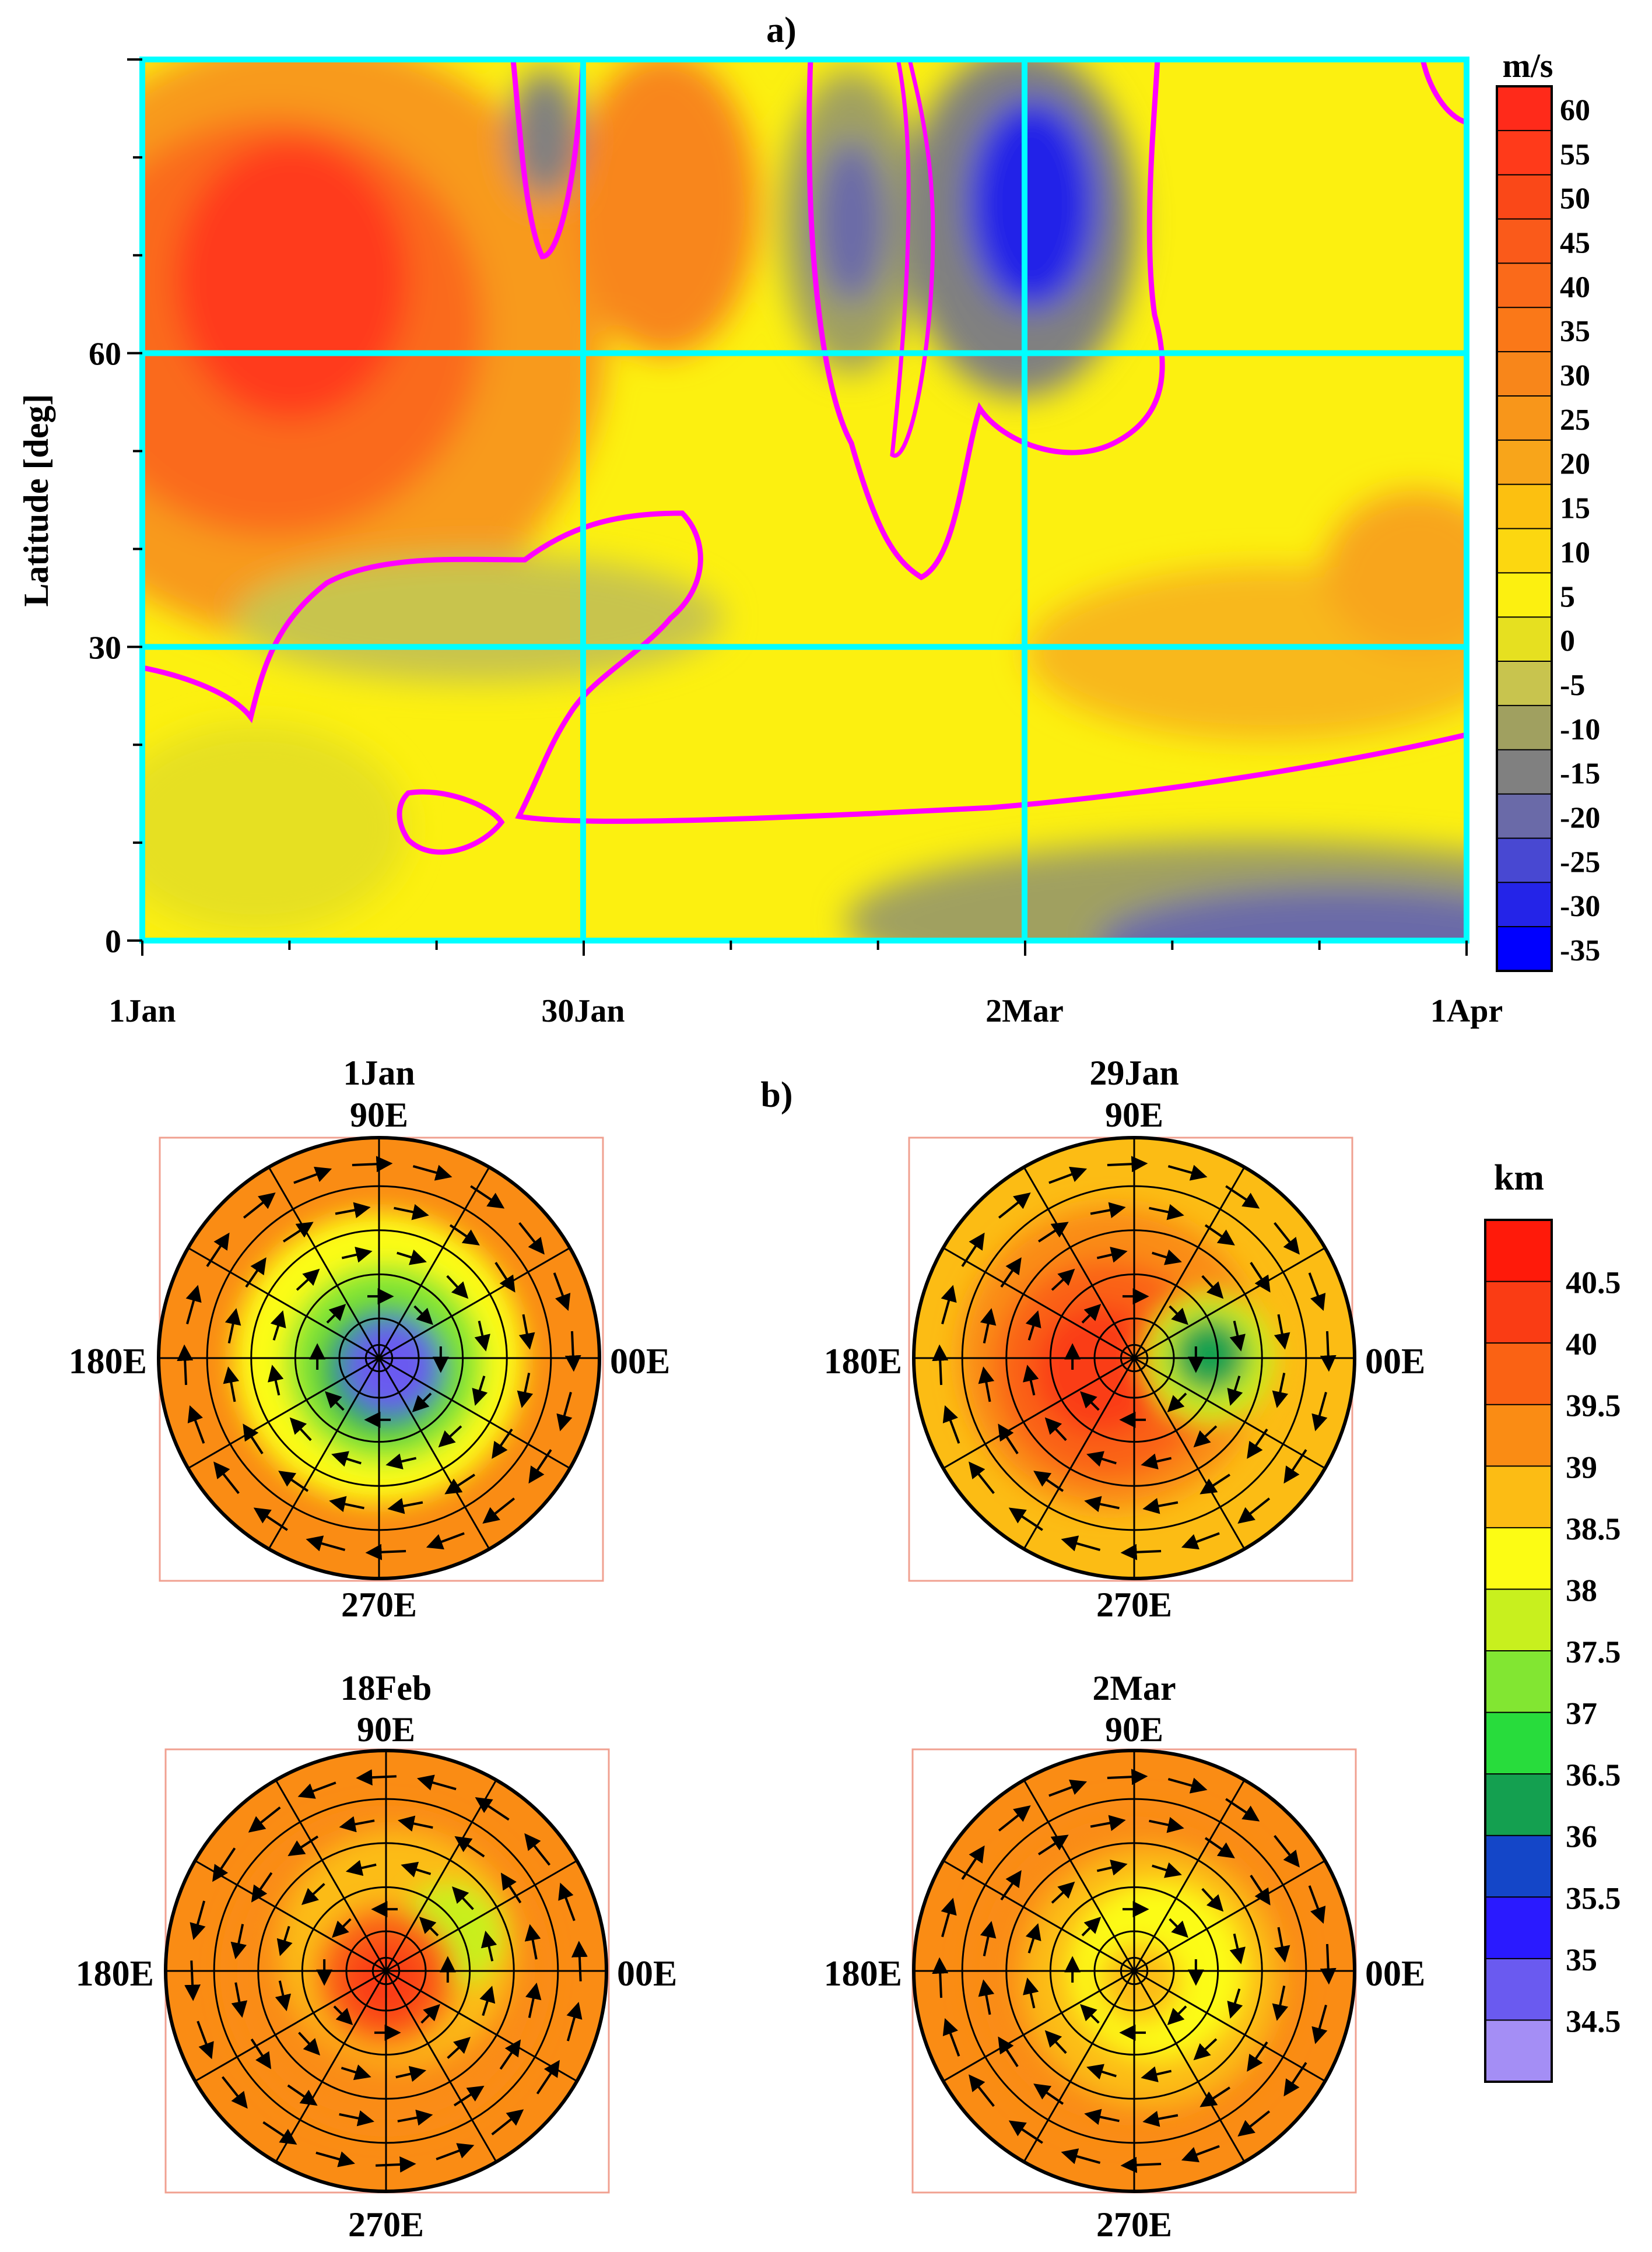 Image resolution: width=1652 pixels, height=2252 pixels. I want to click on field-blob-spring-westerly-core, so click(1395, 571).